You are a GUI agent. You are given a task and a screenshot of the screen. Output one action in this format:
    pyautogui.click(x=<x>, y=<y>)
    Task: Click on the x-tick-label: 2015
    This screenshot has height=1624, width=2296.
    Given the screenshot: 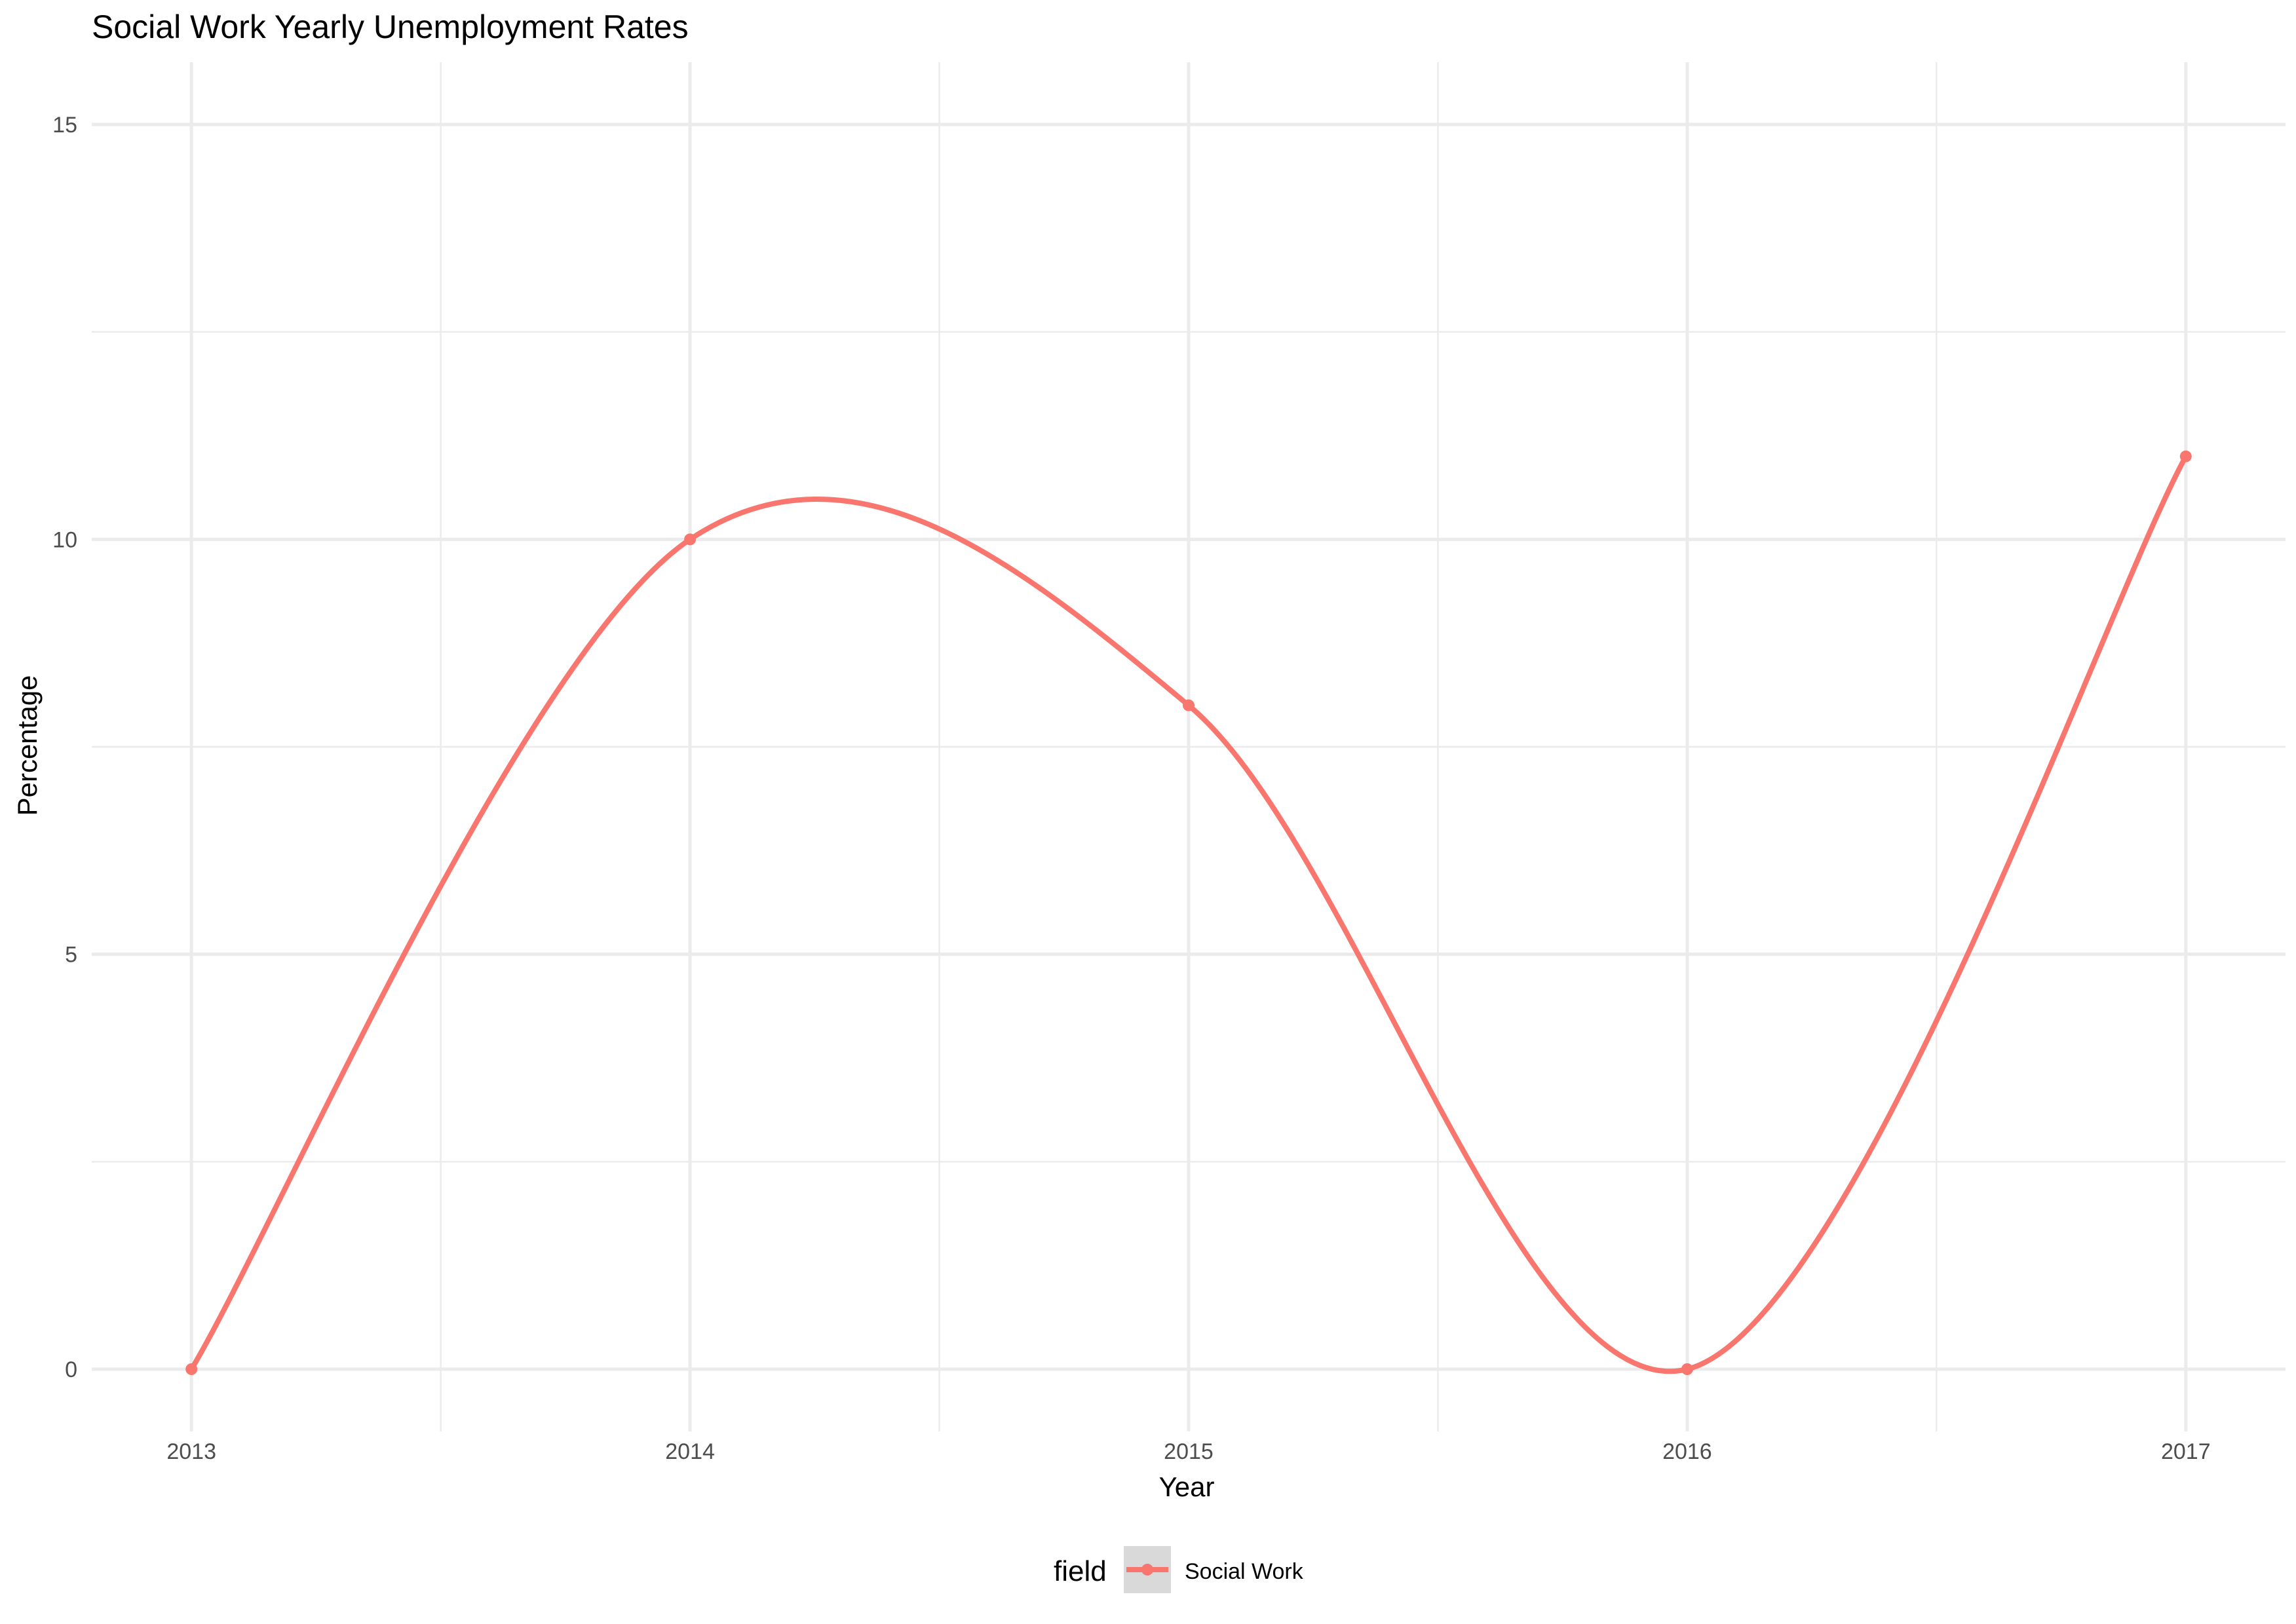 What is the action you would take?
    pyautogui.click(x=1189, y=1451)
    